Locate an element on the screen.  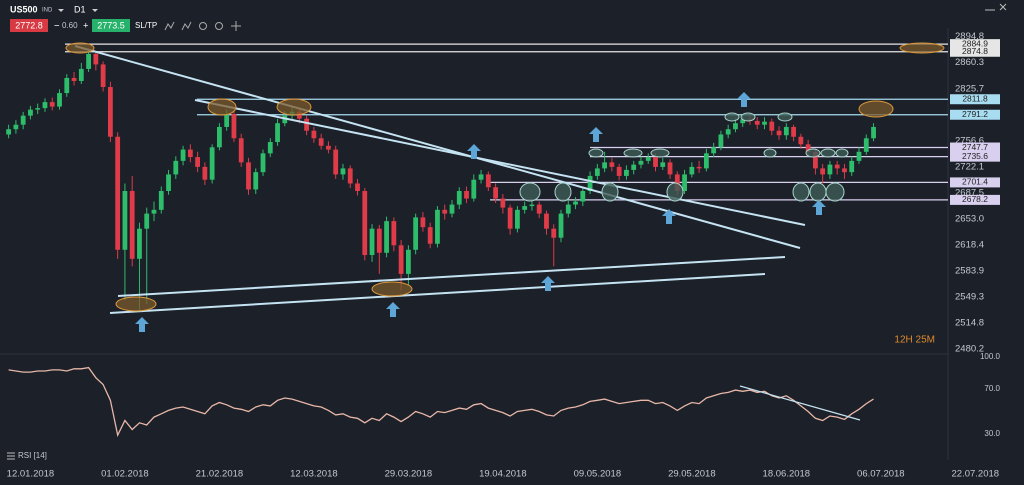
plus-button: + is located at coordinates (86, 26).